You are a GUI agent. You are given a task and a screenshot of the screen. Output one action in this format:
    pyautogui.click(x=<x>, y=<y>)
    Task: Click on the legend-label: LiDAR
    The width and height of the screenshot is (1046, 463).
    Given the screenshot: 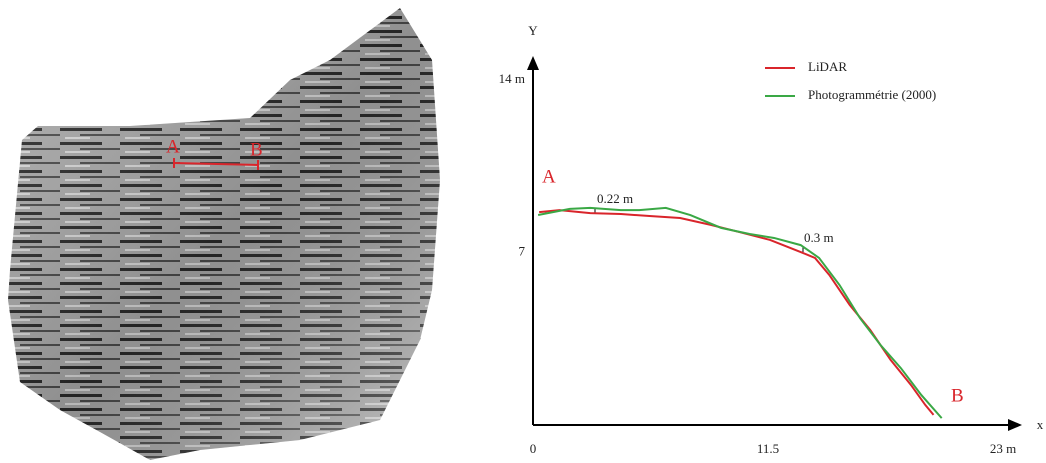 What is the action you would take?
    pyautogui.click(x=827, y=66)
    